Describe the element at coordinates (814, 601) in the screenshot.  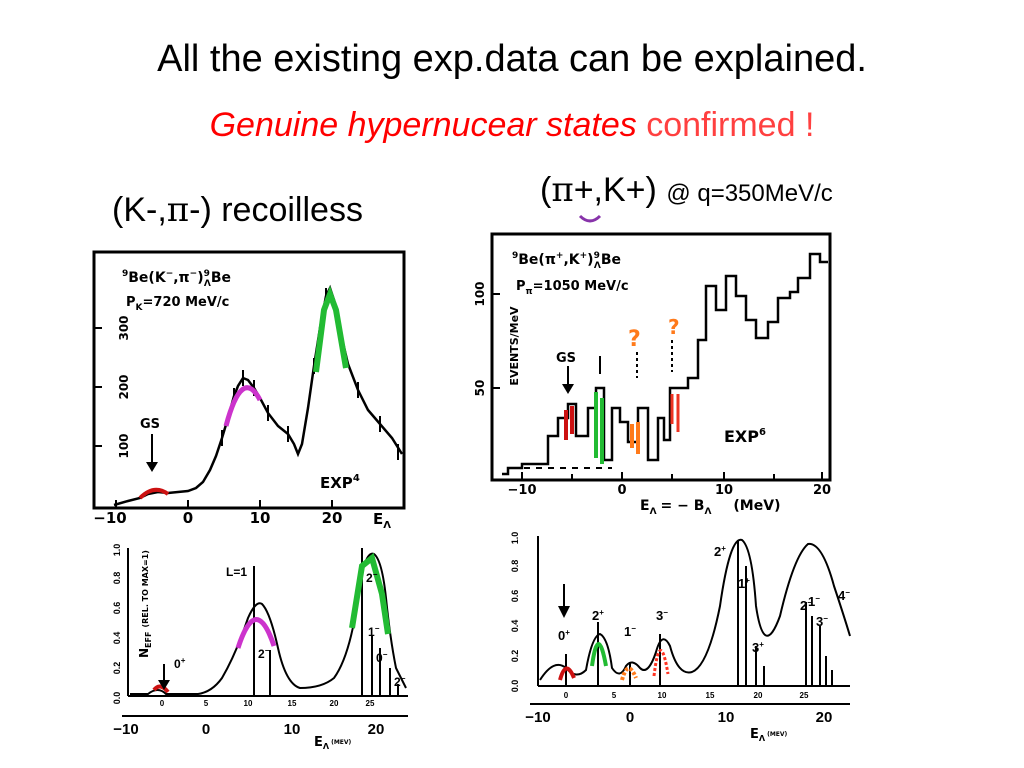
I see `br-state-1m-b: 1−` at that location.